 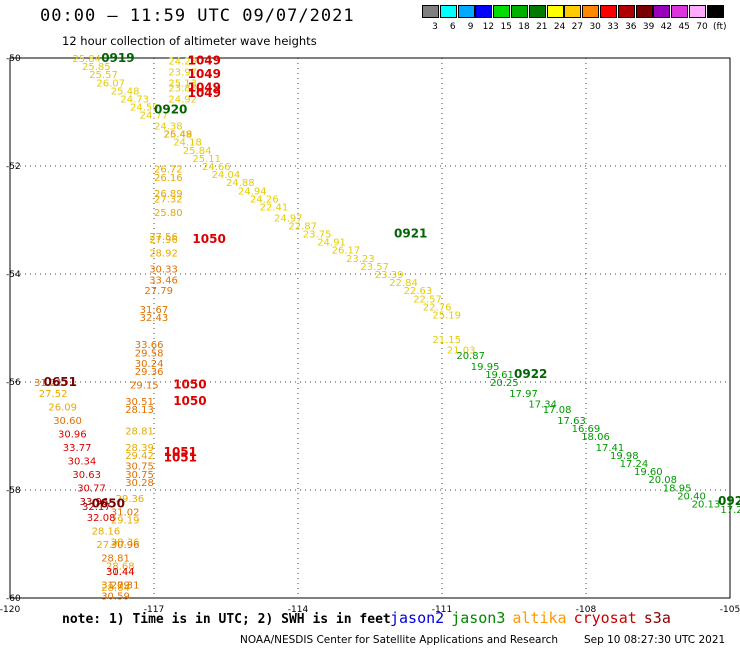 What do you see at coordinates (666, 27) in the screenshot?
I see `legend-label: 42` at bounding box center [666, 27].